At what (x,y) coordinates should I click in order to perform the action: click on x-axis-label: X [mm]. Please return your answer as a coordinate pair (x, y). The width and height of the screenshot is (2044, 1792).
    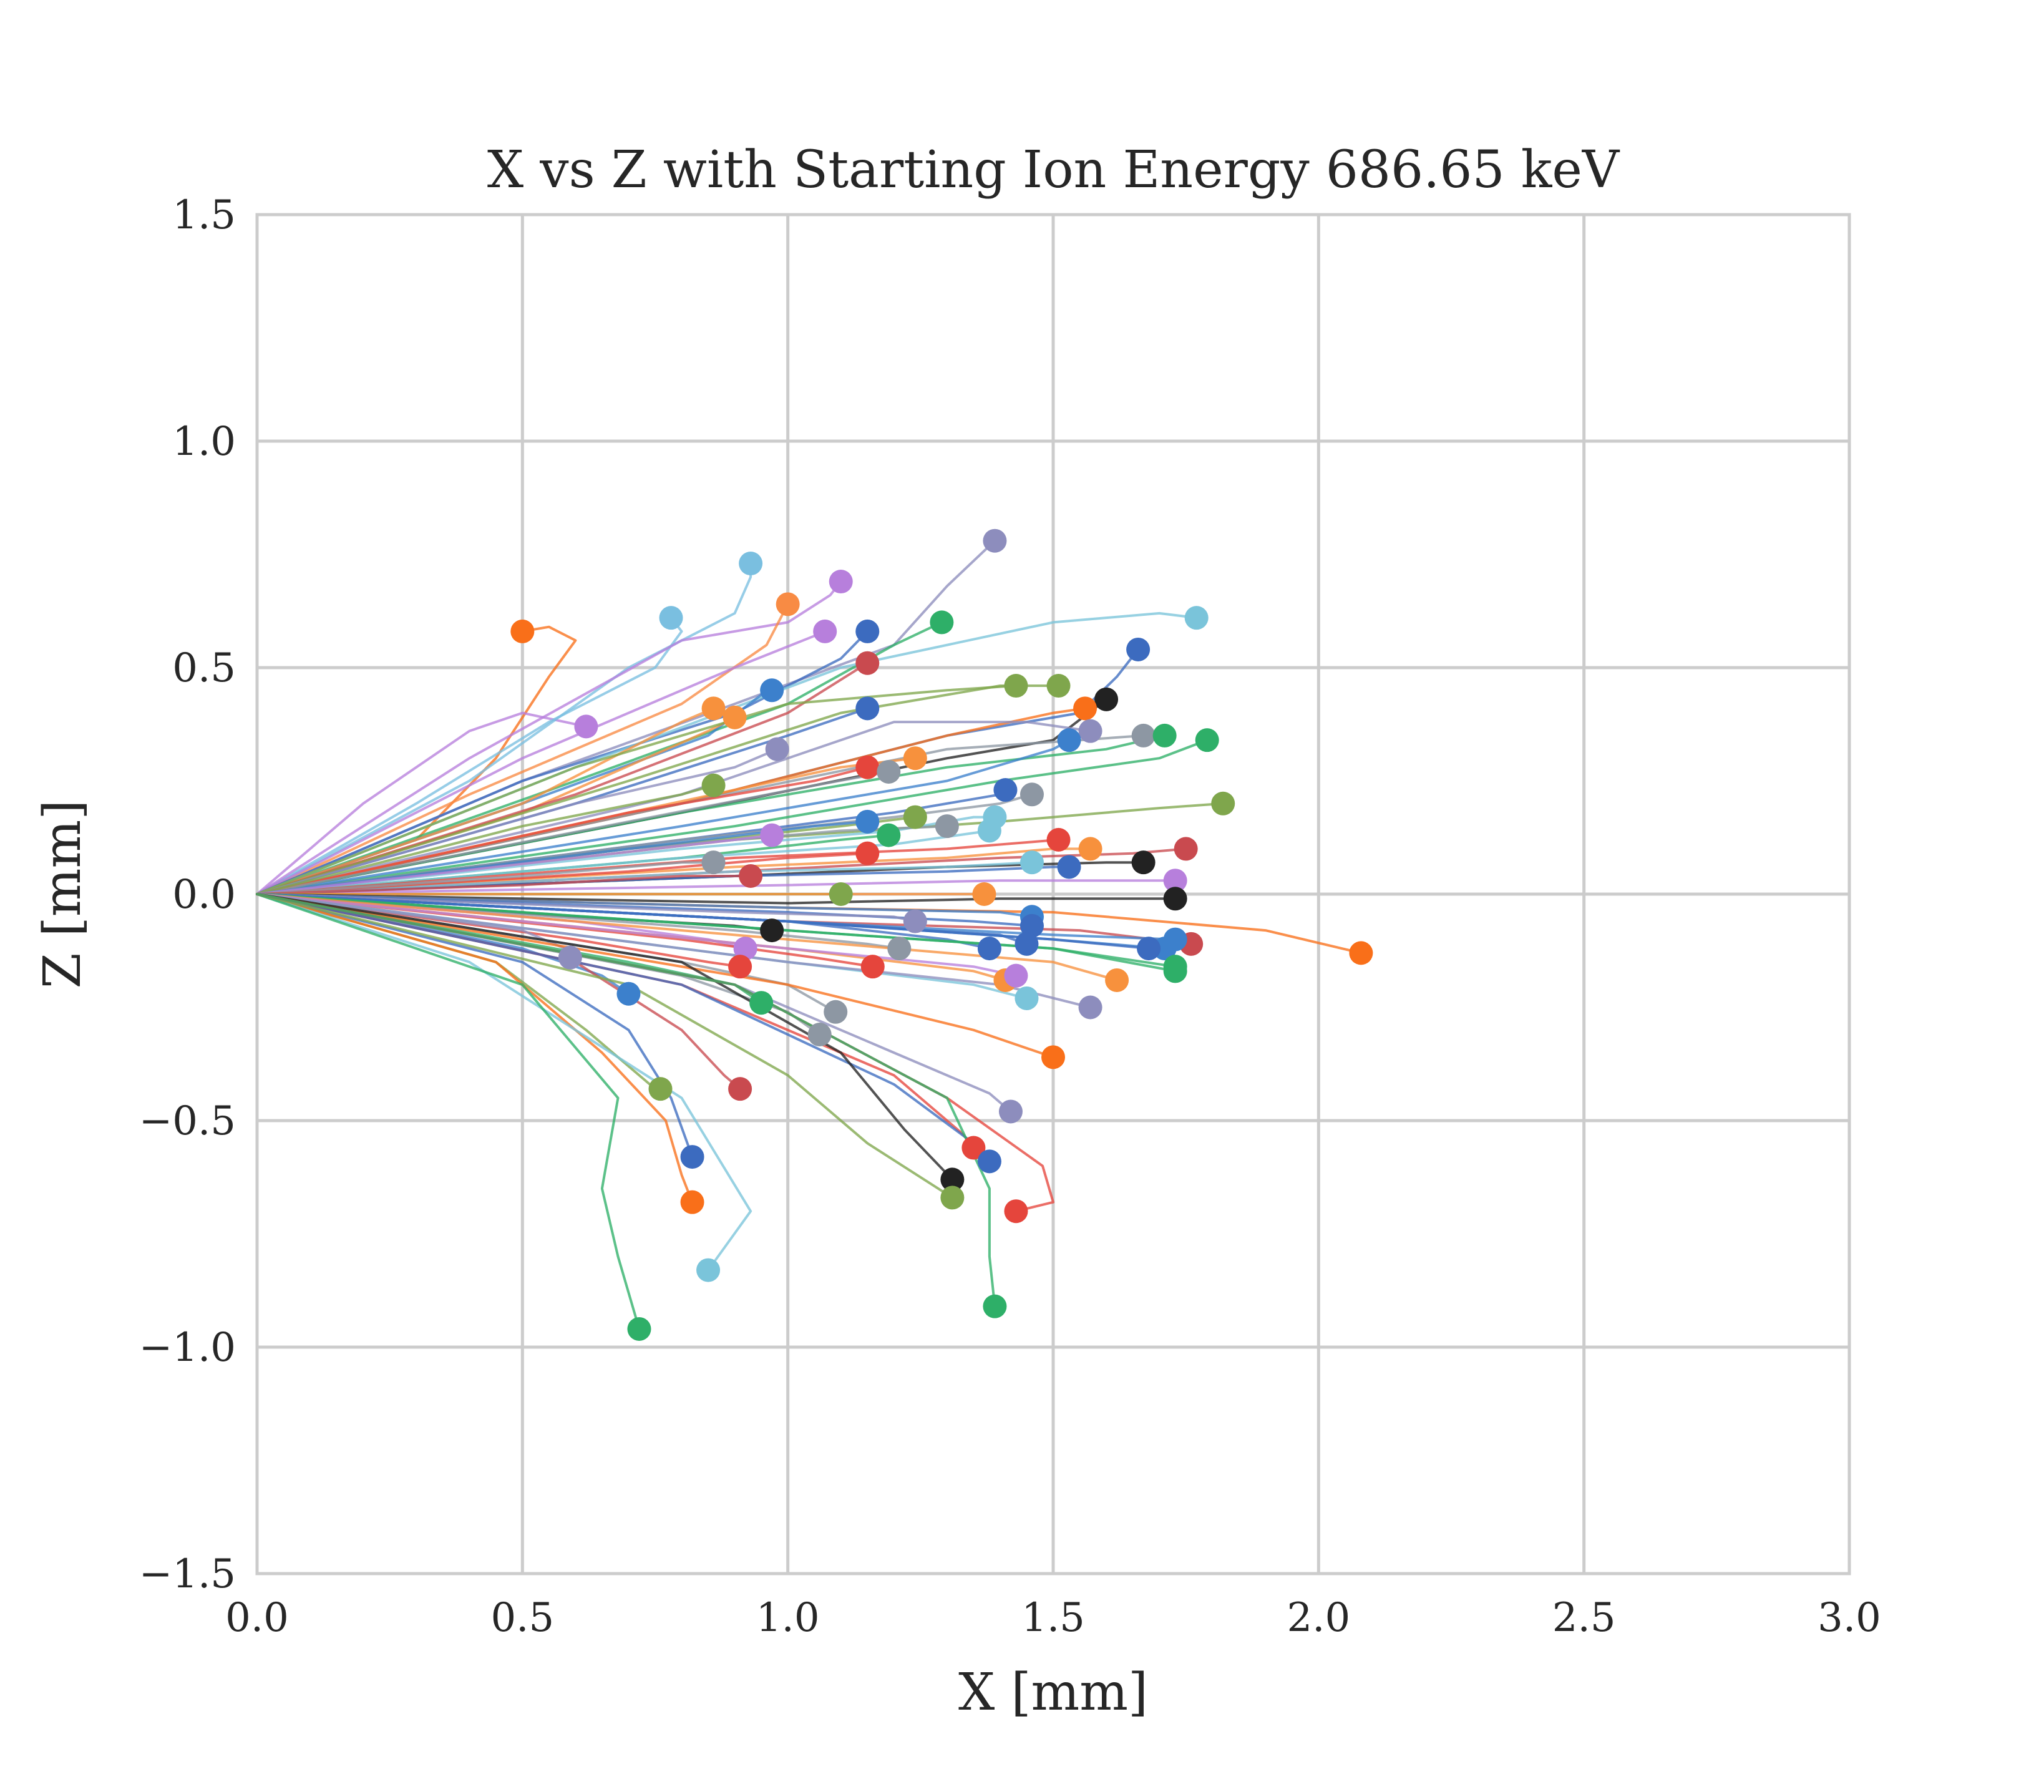
    Looking at the image, I should click on (1053, 1692).